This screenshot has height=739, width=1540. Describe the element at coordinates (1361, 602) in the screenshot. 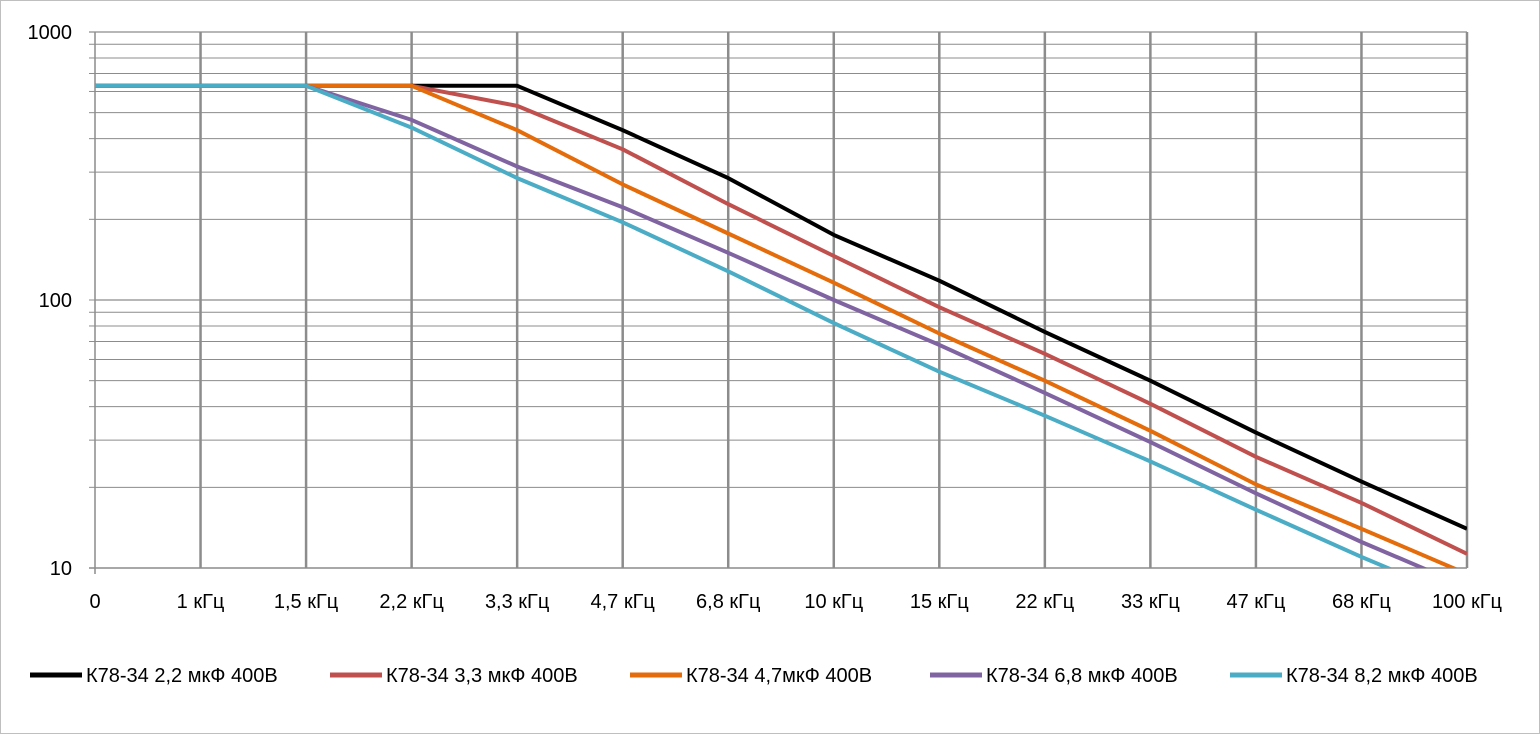

I see `x-tick-label: 68 кГц` at that location.